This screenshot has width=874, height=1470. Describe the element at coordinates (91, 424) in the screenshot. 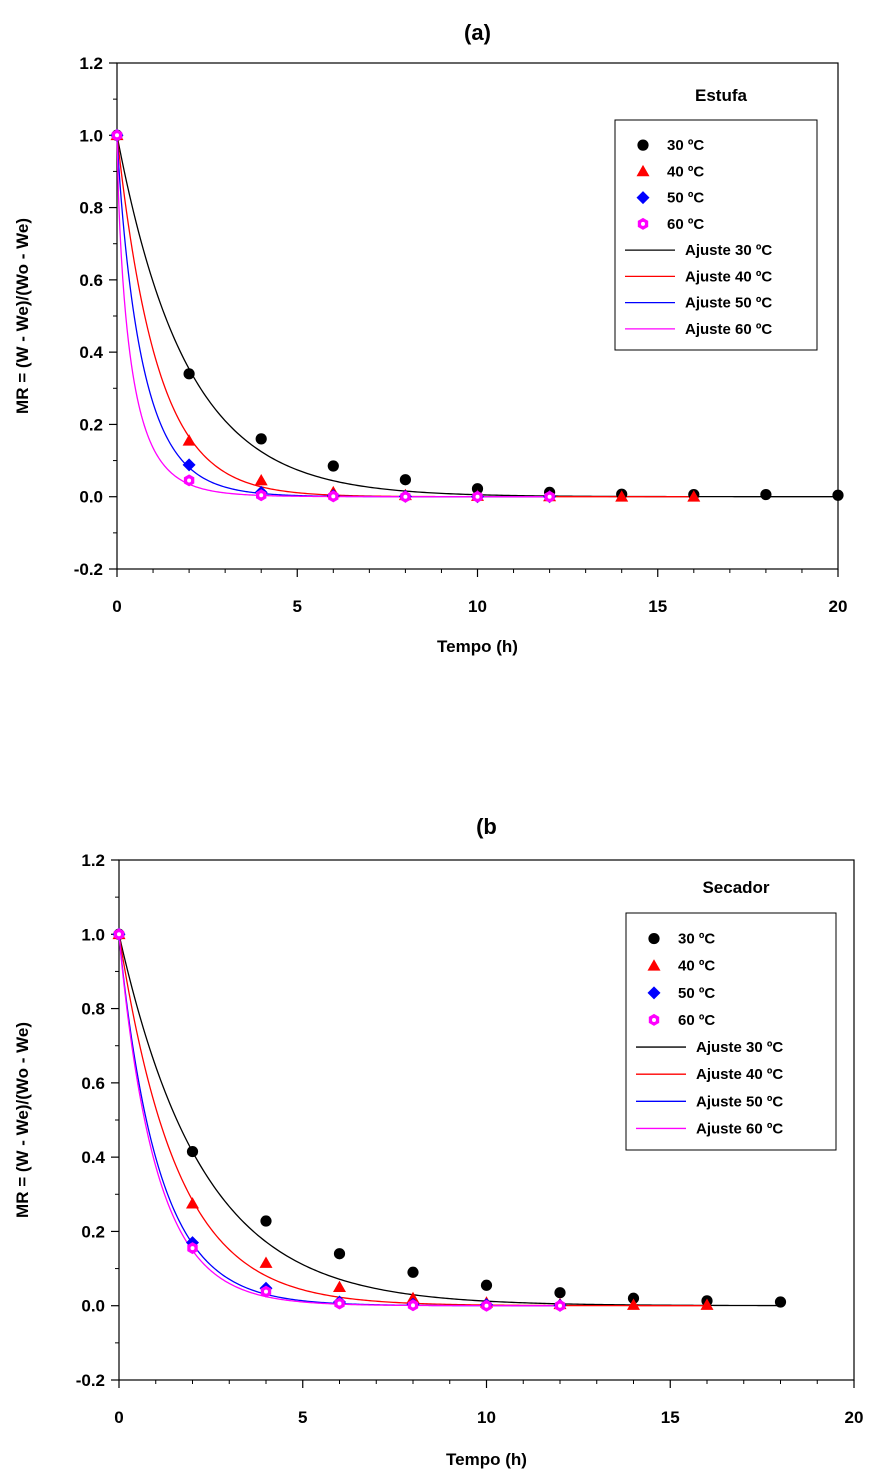

I see `y-tick-label: 0.2` at that location.